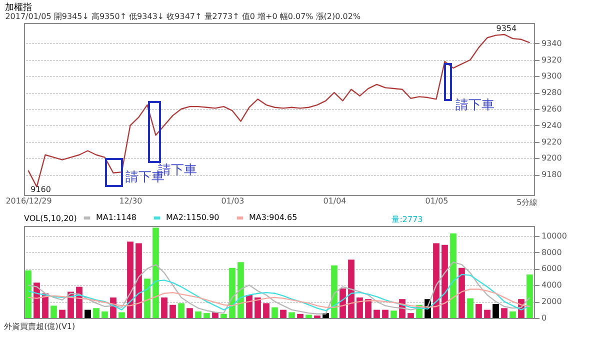 The width and height of the screenshot is (598, 354). Describe the element at coordinates (552, 301) in the screenshot. I see `y-tick-label: 2000` at that location.